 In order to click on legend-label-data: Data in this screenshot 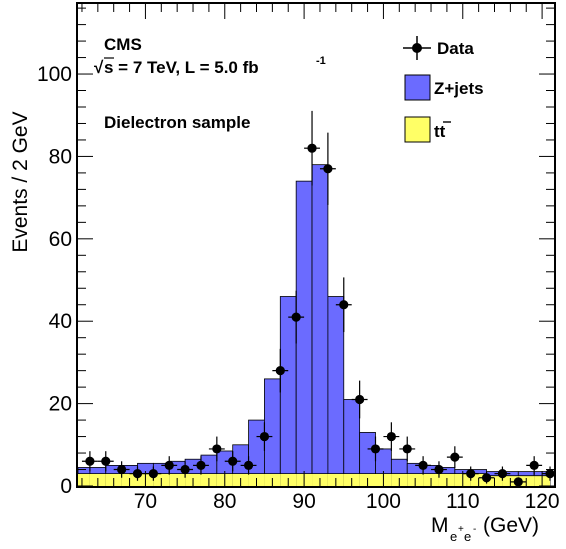, I will do `click(455, 48)`.